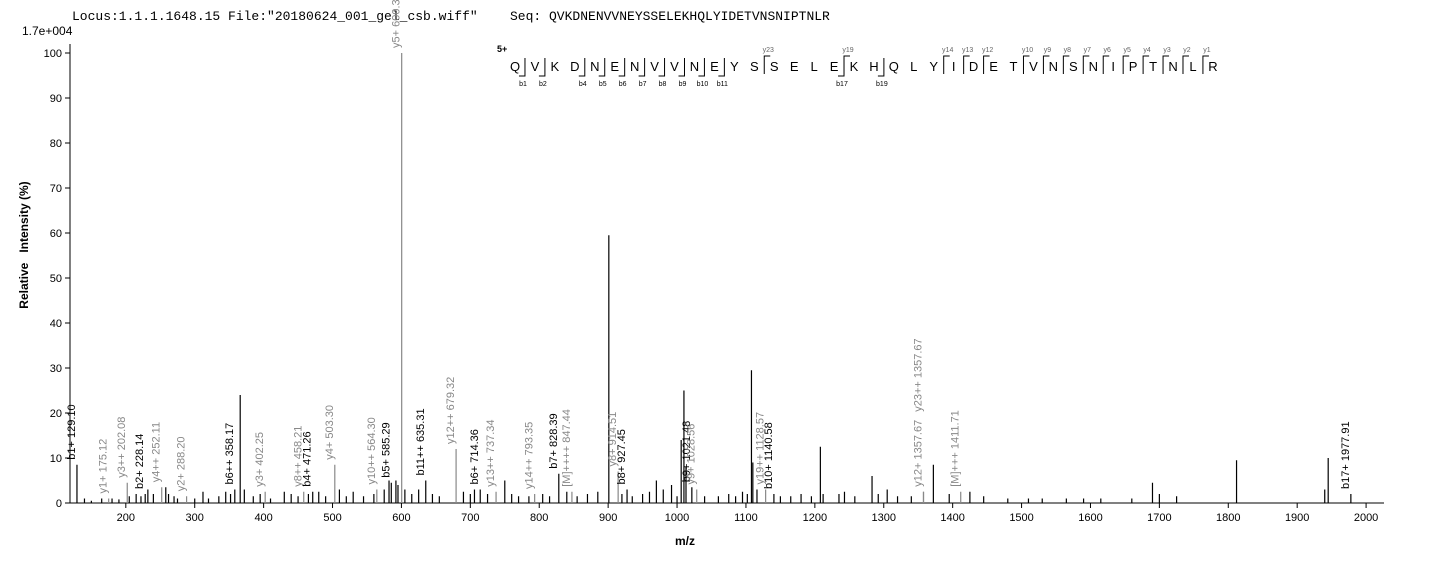 This screenshot has width=1436, height=562. What do you see at coordinates (608, 518) in the screenshot?
I see `x-tick-label: 900` at bounding box center [608, 518].